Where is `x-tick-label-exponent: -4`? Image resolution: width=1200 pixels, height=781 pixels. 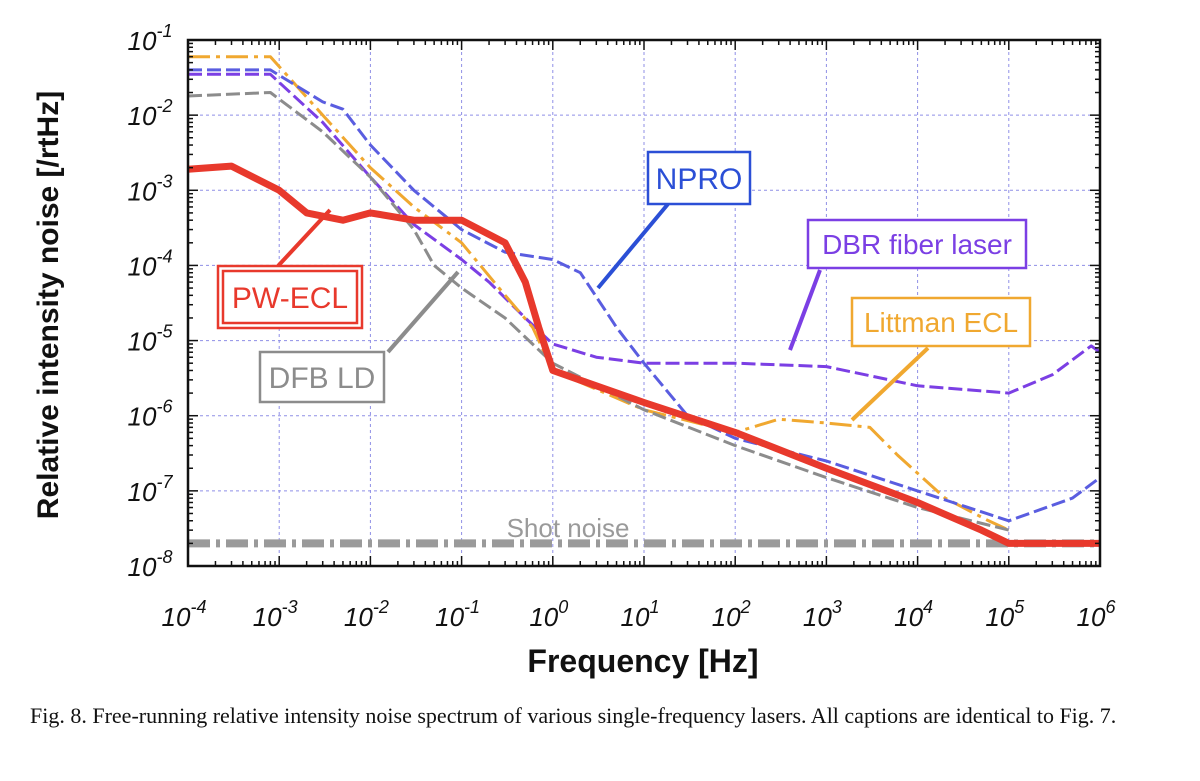 x-tick-label-exponent: -4 is located at coordinates (198, 607).